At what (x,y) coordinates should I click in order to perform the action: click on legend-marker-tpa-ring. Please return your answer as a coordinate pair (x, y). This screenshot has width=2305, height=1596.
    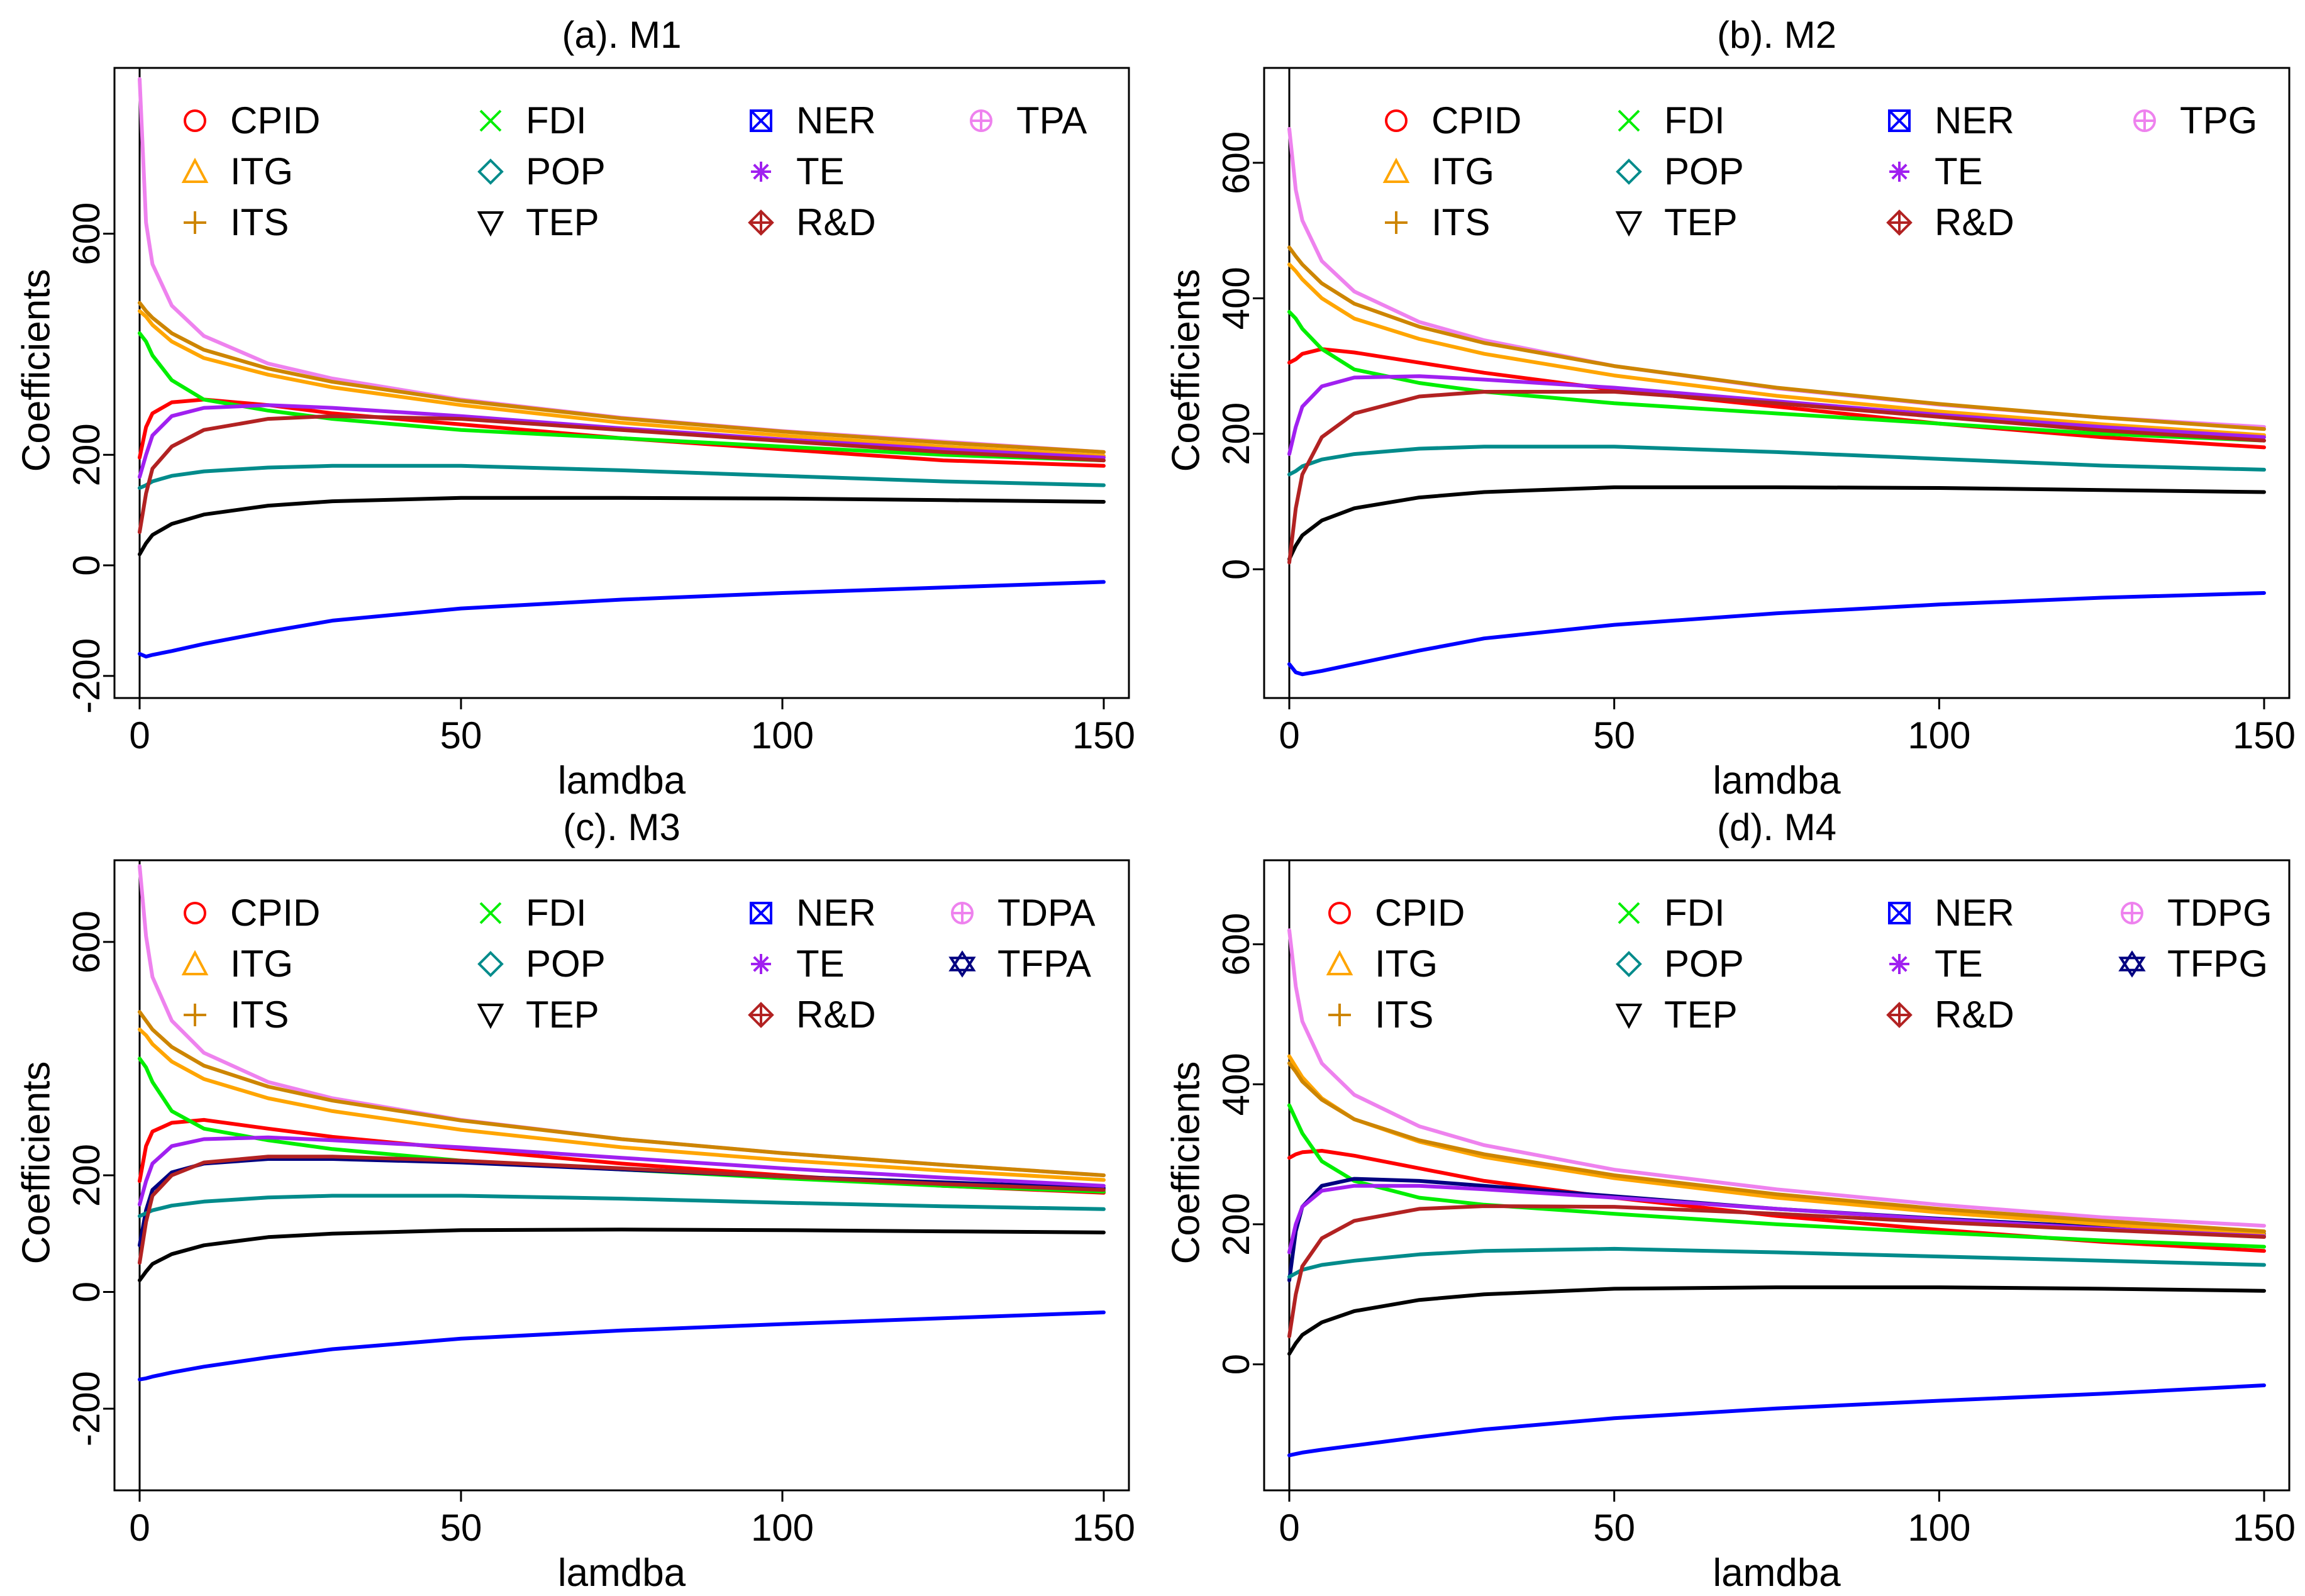
    Looking at the image, I should click on (981, 121).